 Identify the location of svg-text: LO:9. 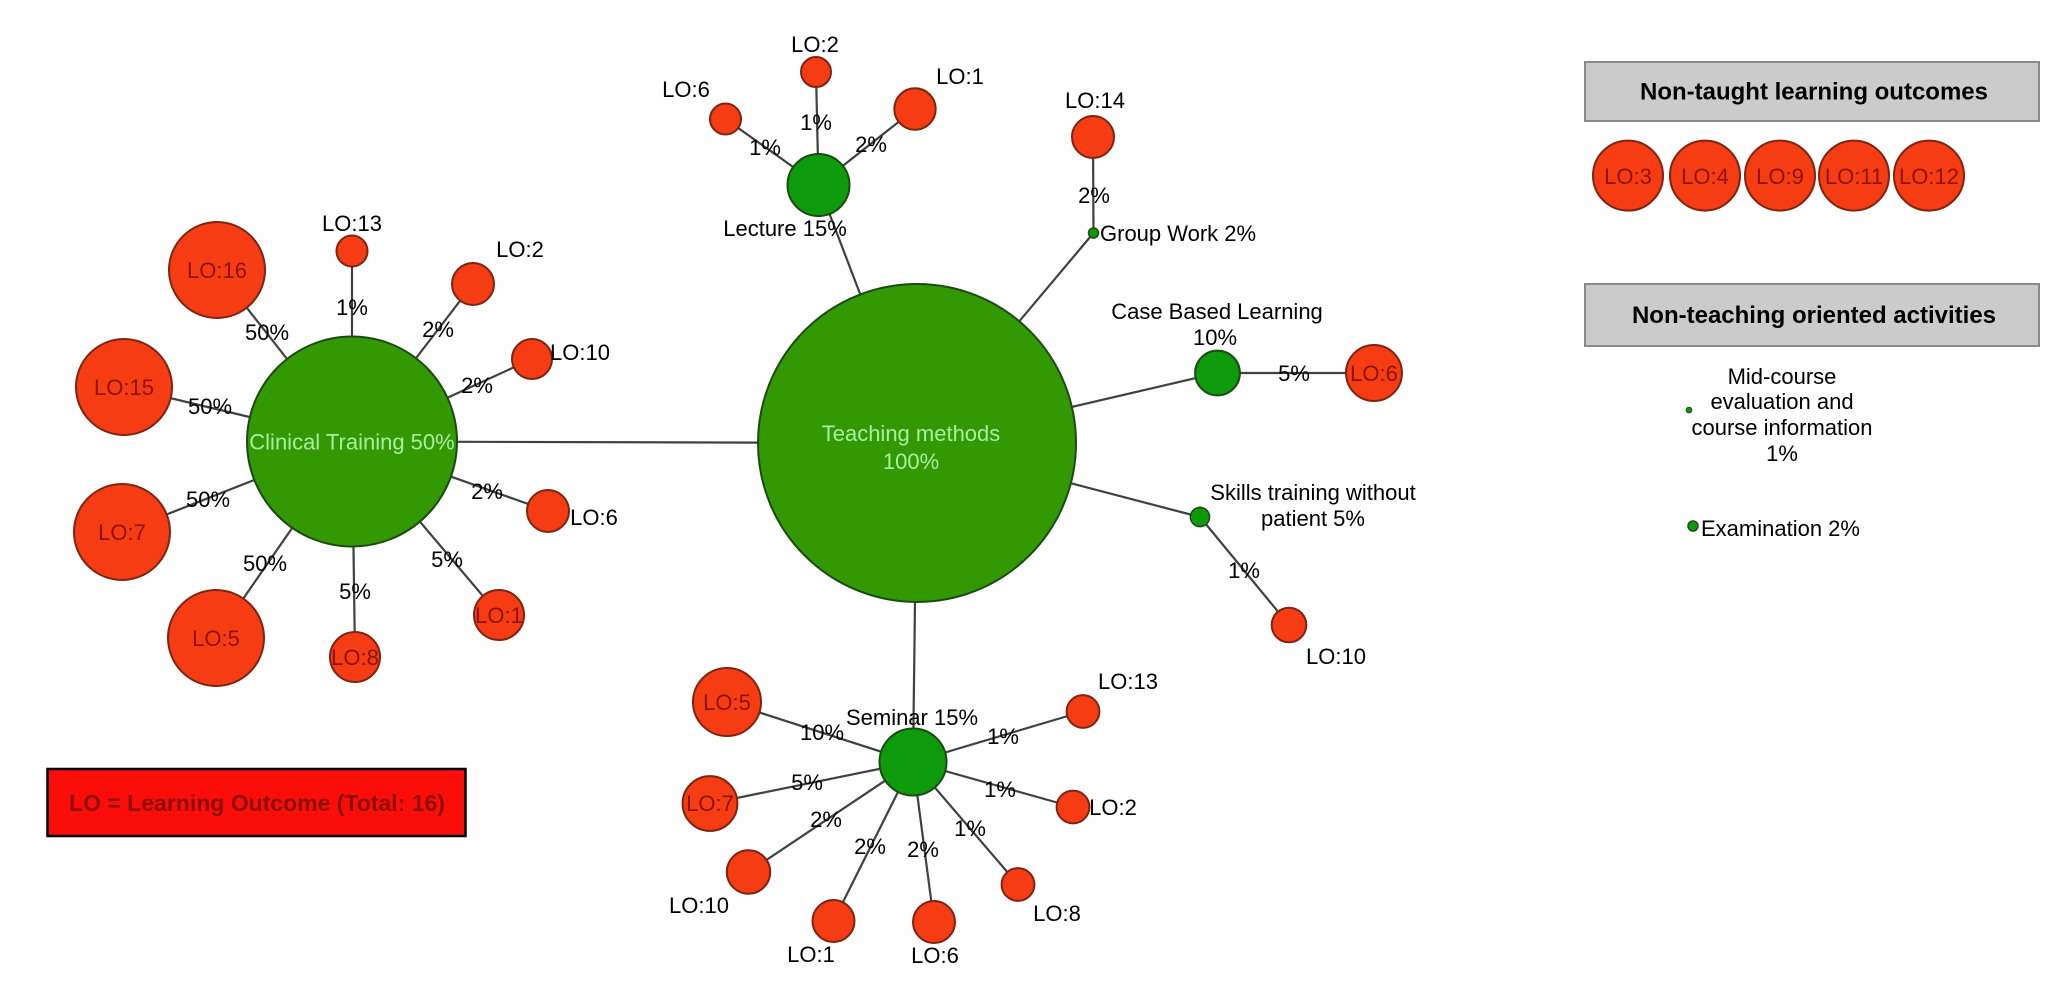
(1780, 176).